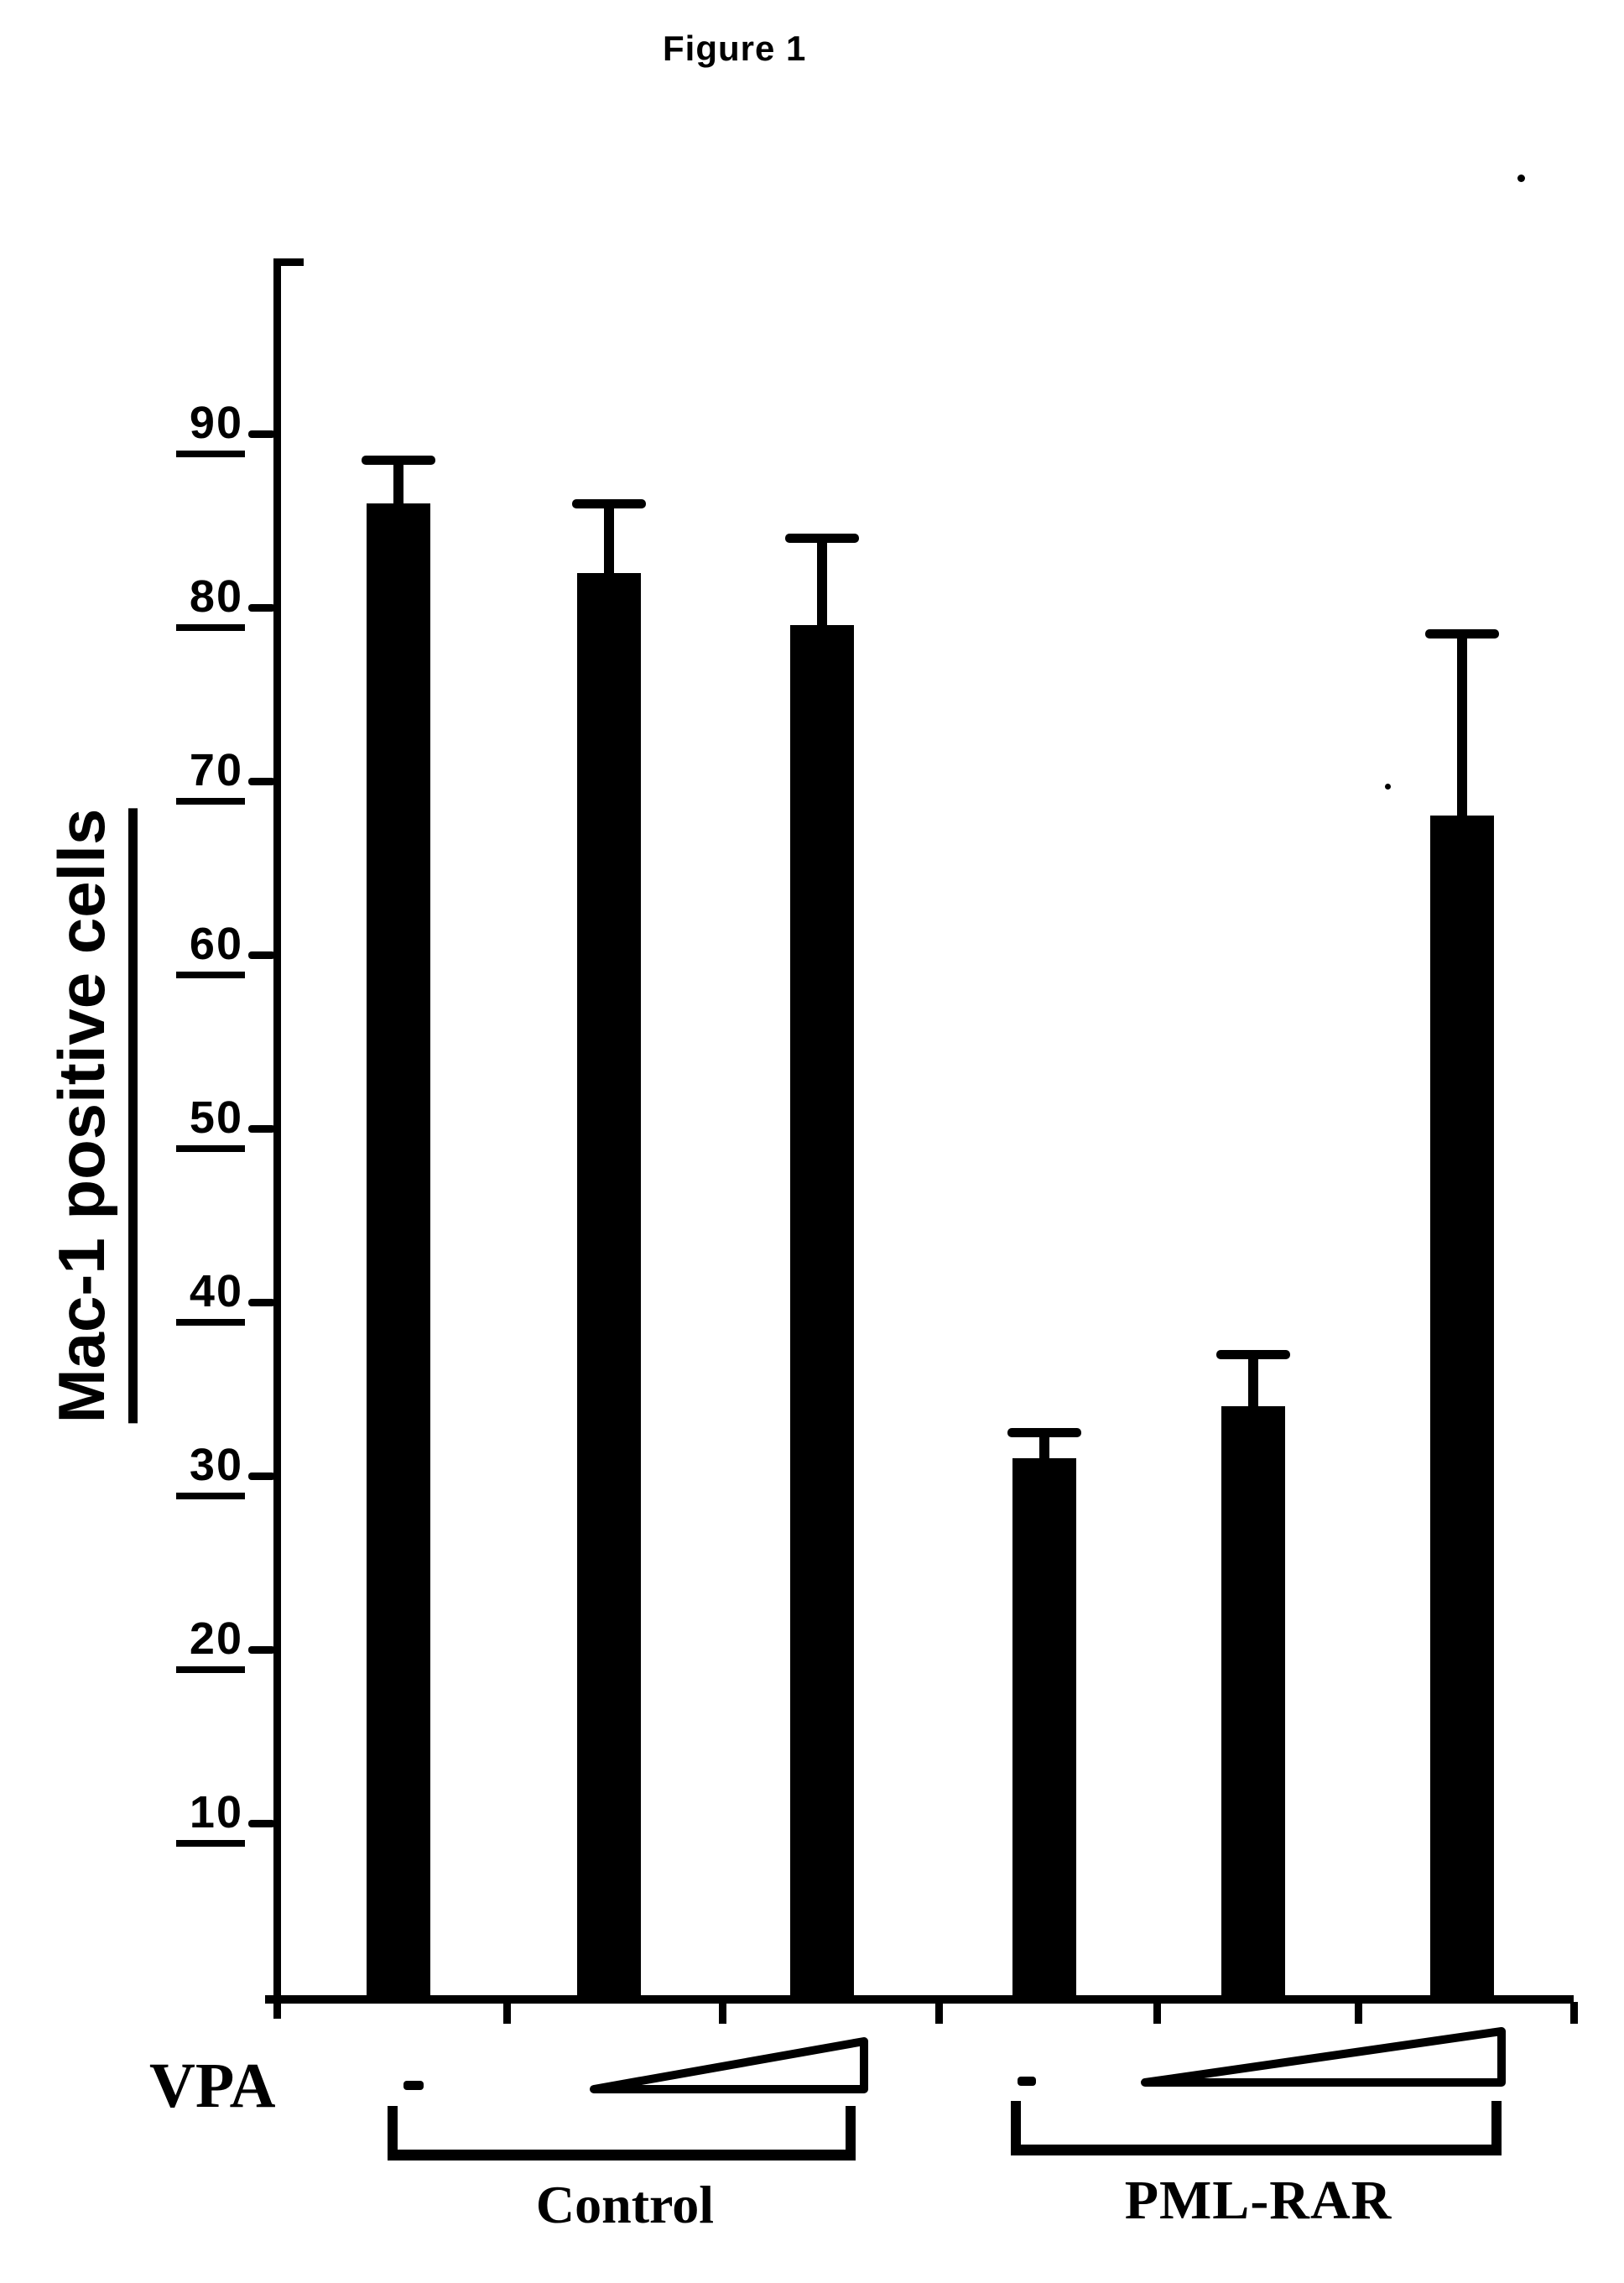 The width and height of the screenshot is (1624, 2283). Describe the element at coordinates (735, 48) in the screenshot. I see `figure-title: Figure 1` at that location.